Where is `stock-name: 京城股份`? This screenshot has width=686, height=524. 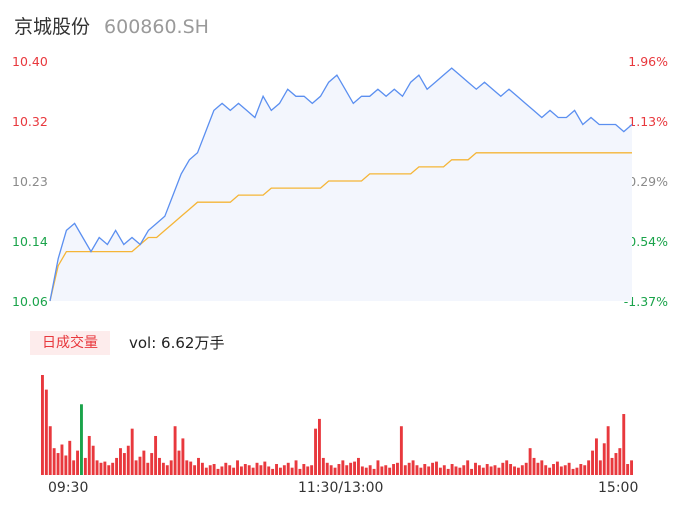
stock-name: 京城股份 is located at coordinates (52, 27).